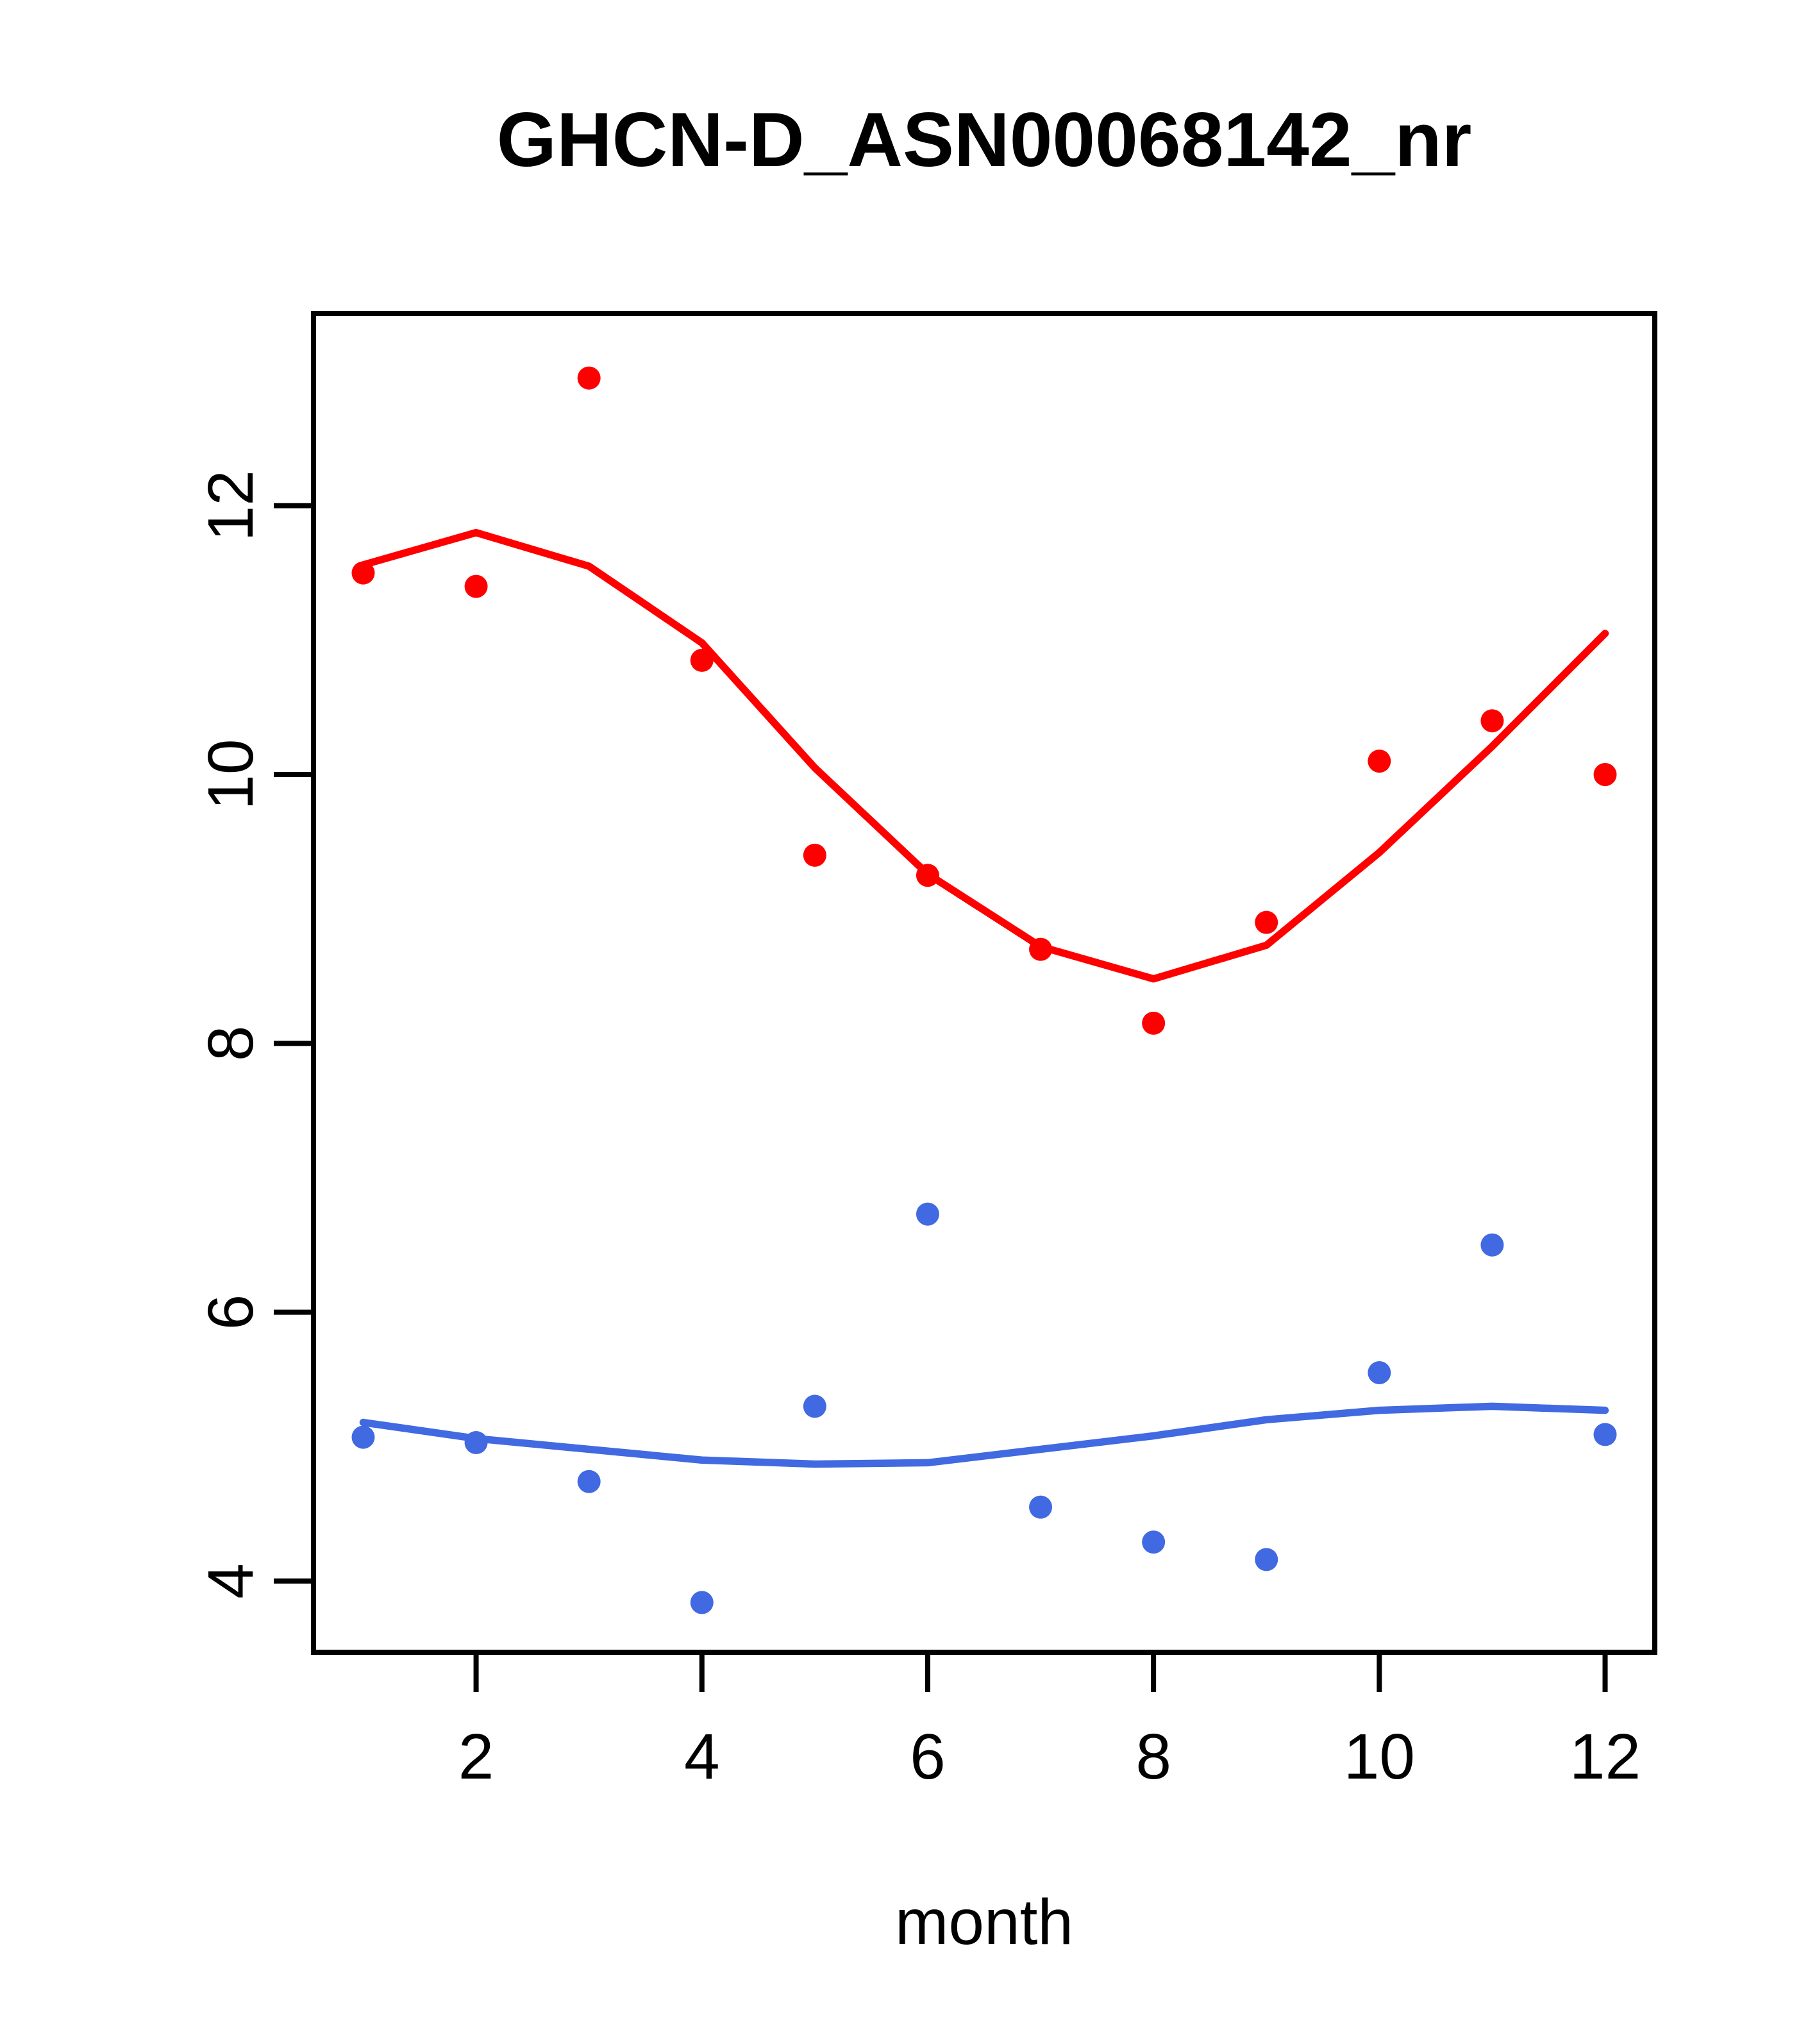 Image resolution: width=1817 pixels, height=2044 pixels. I want to click on y-tick-label: 10, so click(231, 775).